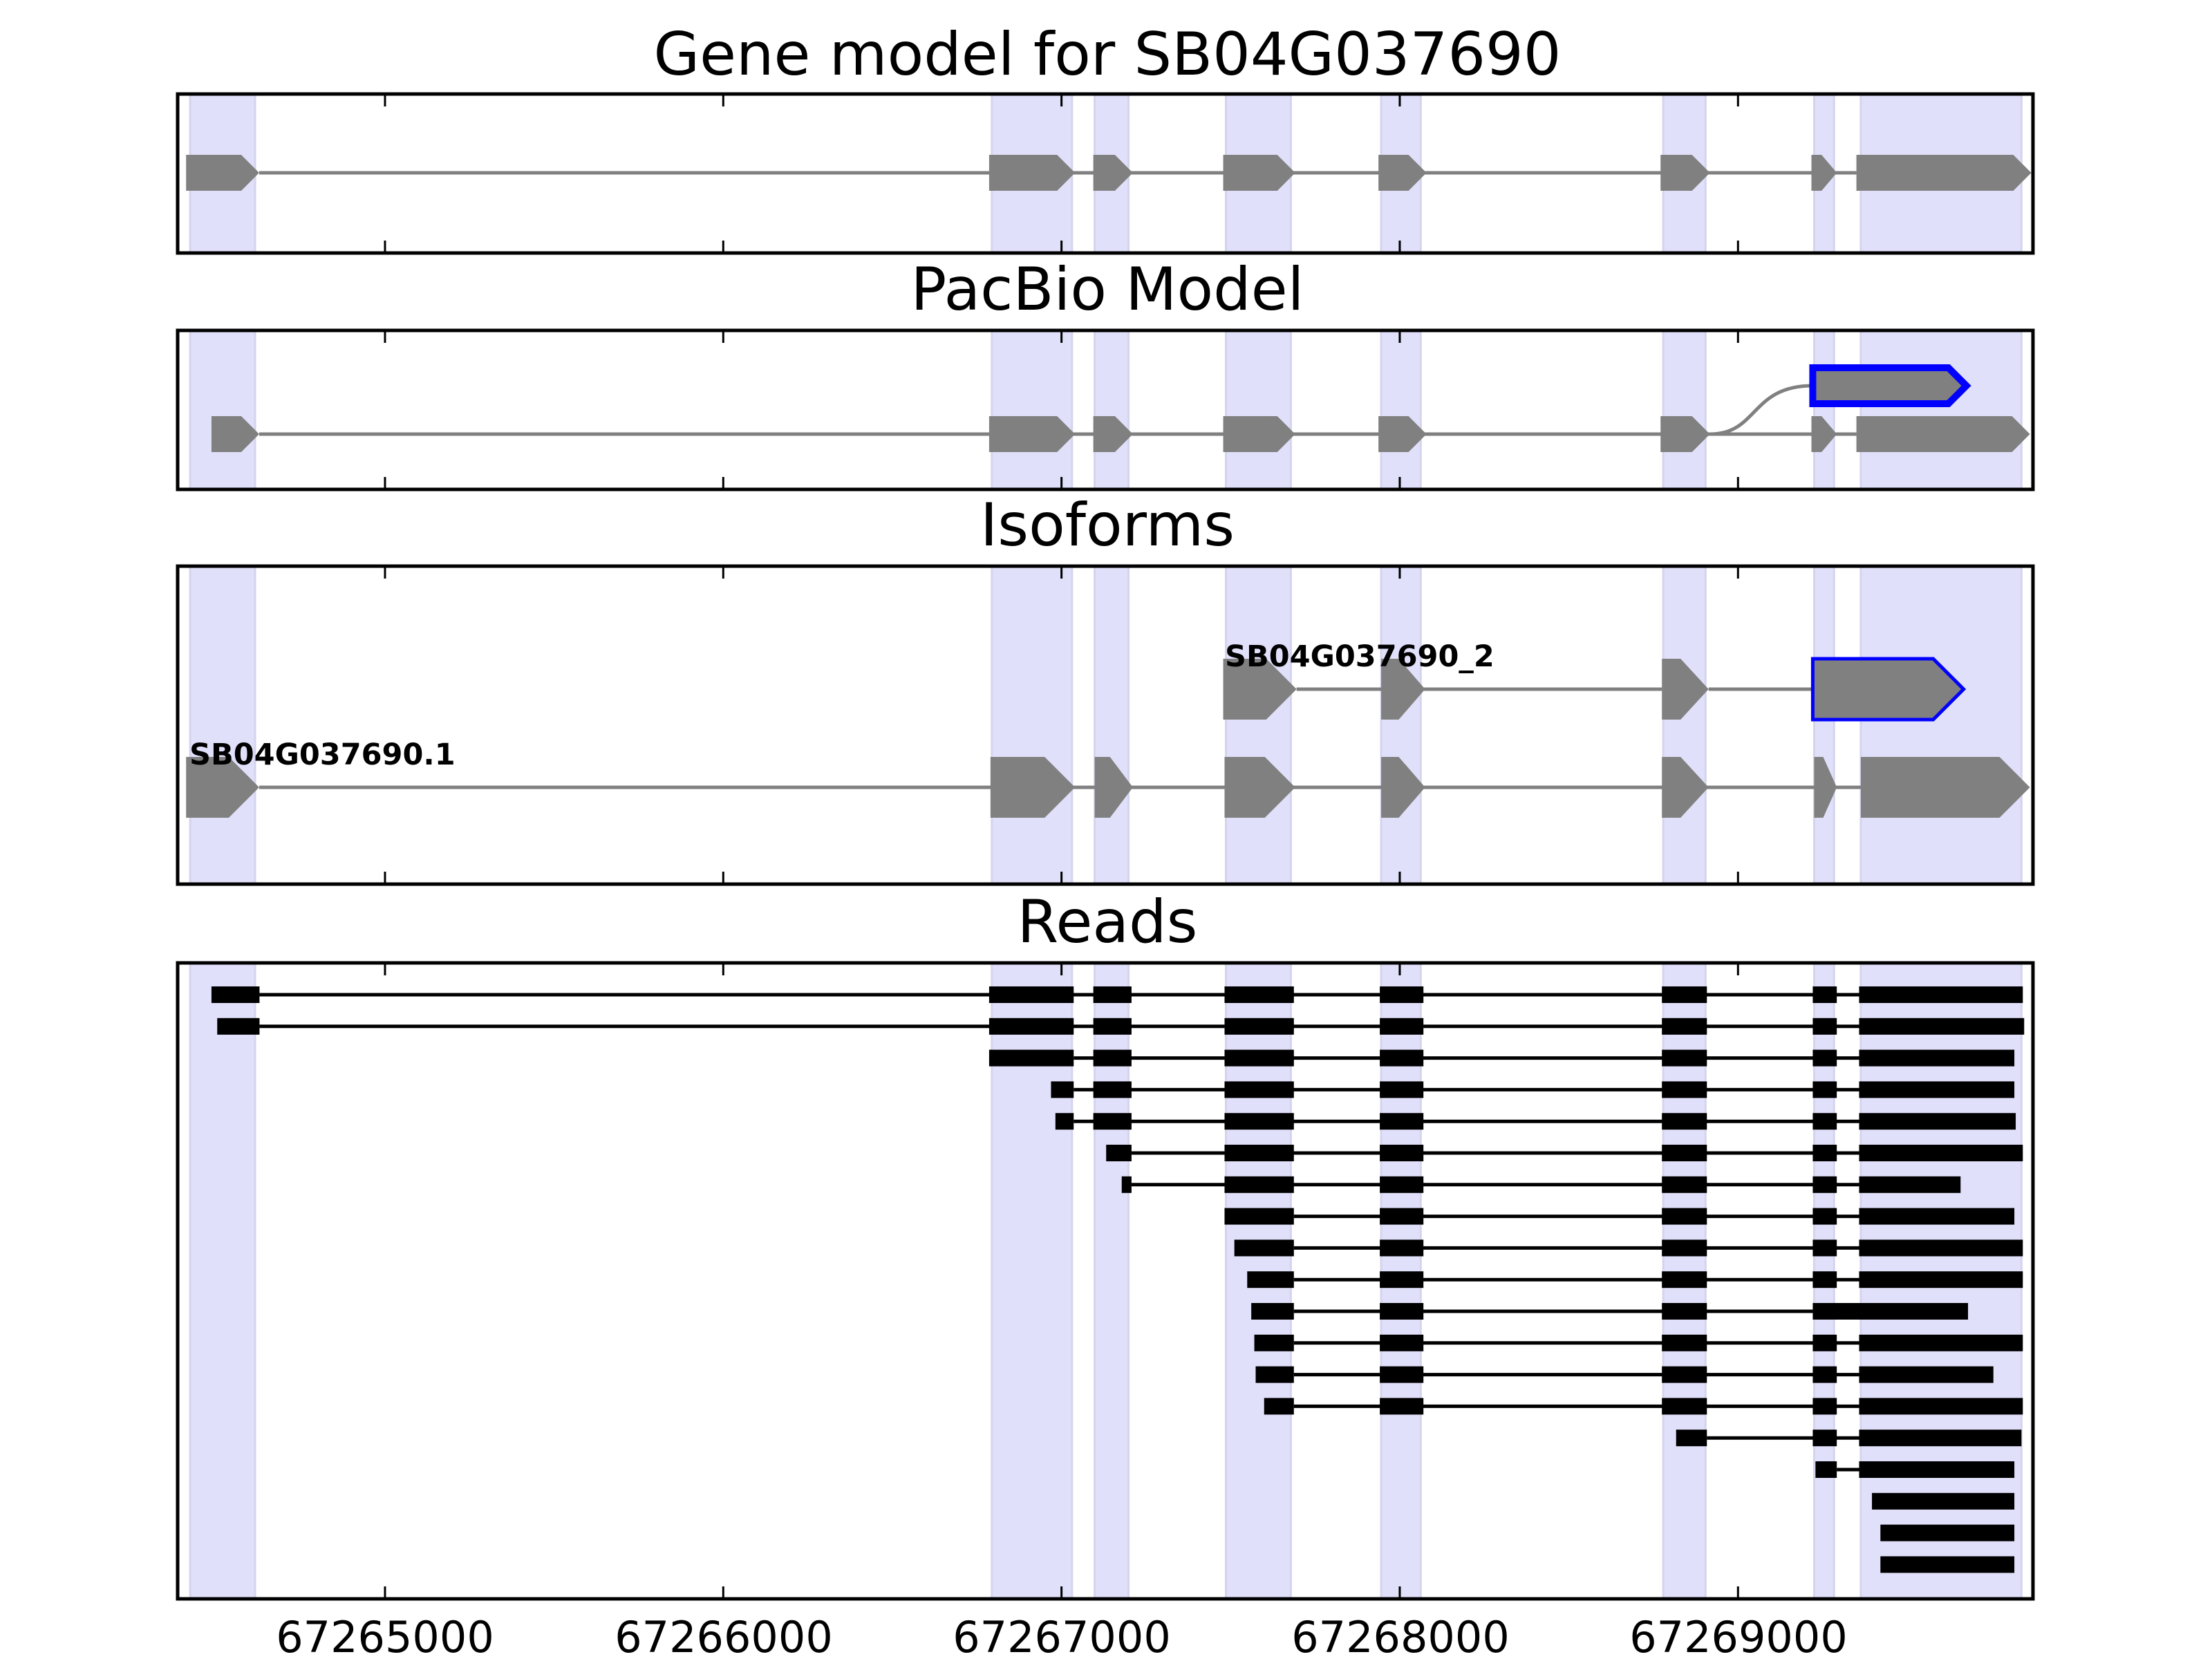 The width and height of the screenshot is (2212, 1659). What do you see at coordinates (1108, 922) in the screenshot?
I see `panel-title-reads: Reads` at bounding box center [1108, 922].